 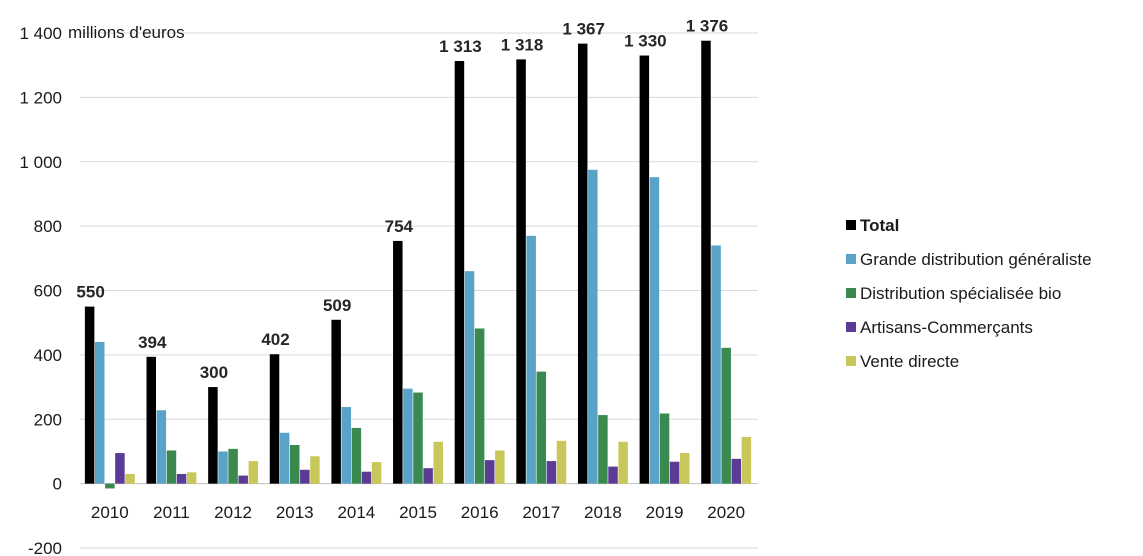 I want to click on bar-grande-distribution-g-n-raliste-2013, so click(x=284, y=458).